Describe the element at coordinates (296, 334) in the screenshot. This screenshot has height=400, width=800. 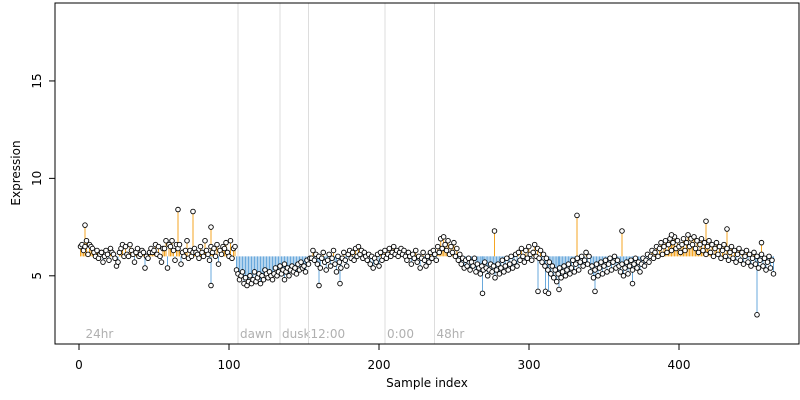
I see `phase-label: dusk` at that location.